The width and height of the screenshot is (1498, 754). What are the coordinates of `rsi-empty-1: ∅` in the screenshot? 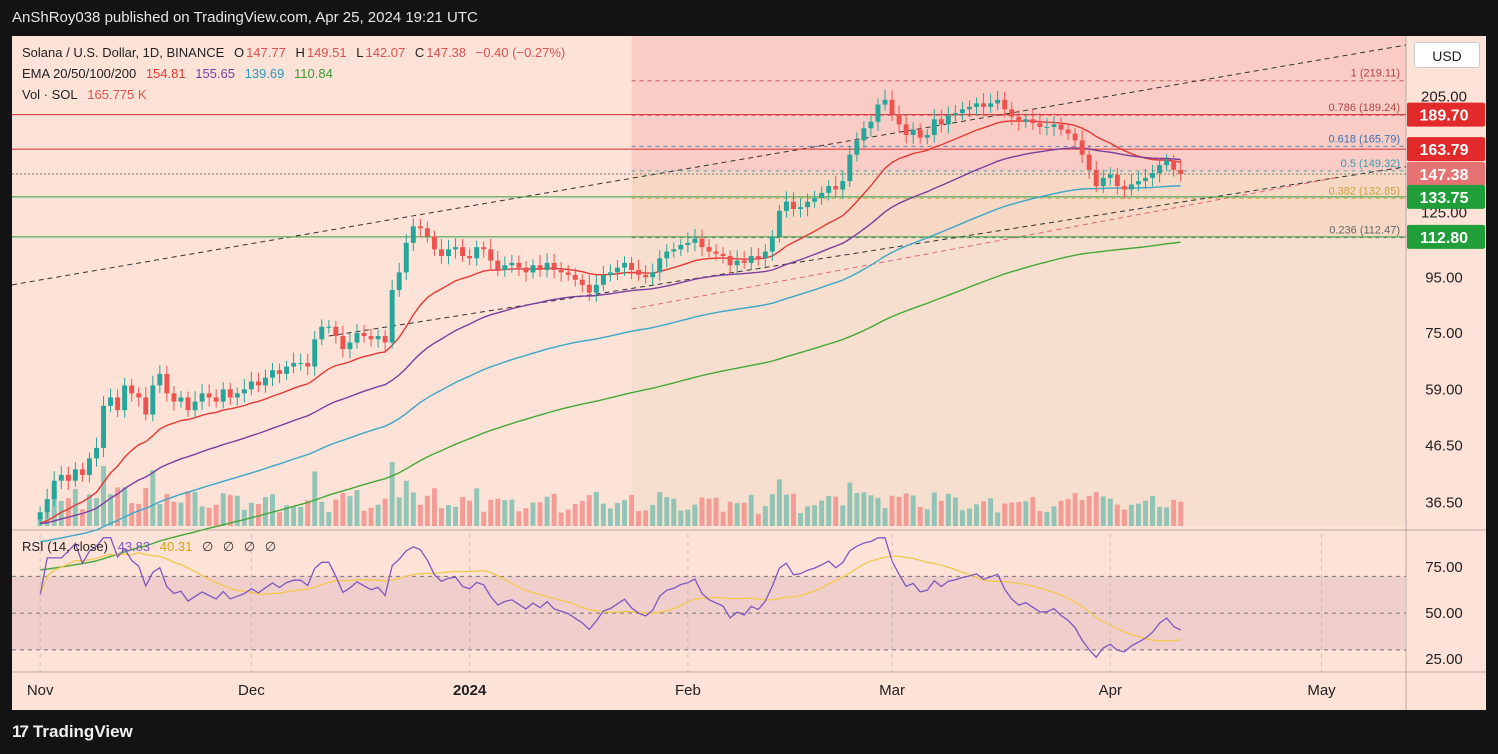 It's located at (207, 546).